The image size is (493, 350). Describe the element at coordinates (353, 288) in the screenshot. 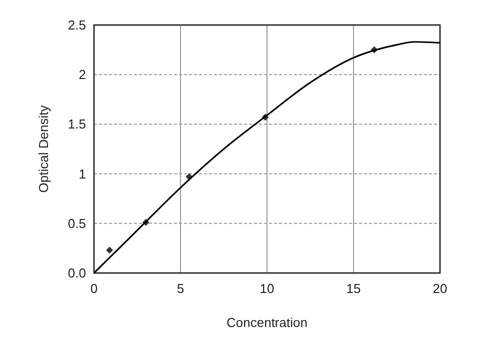

I see `x-tick-label: 15` at that location.